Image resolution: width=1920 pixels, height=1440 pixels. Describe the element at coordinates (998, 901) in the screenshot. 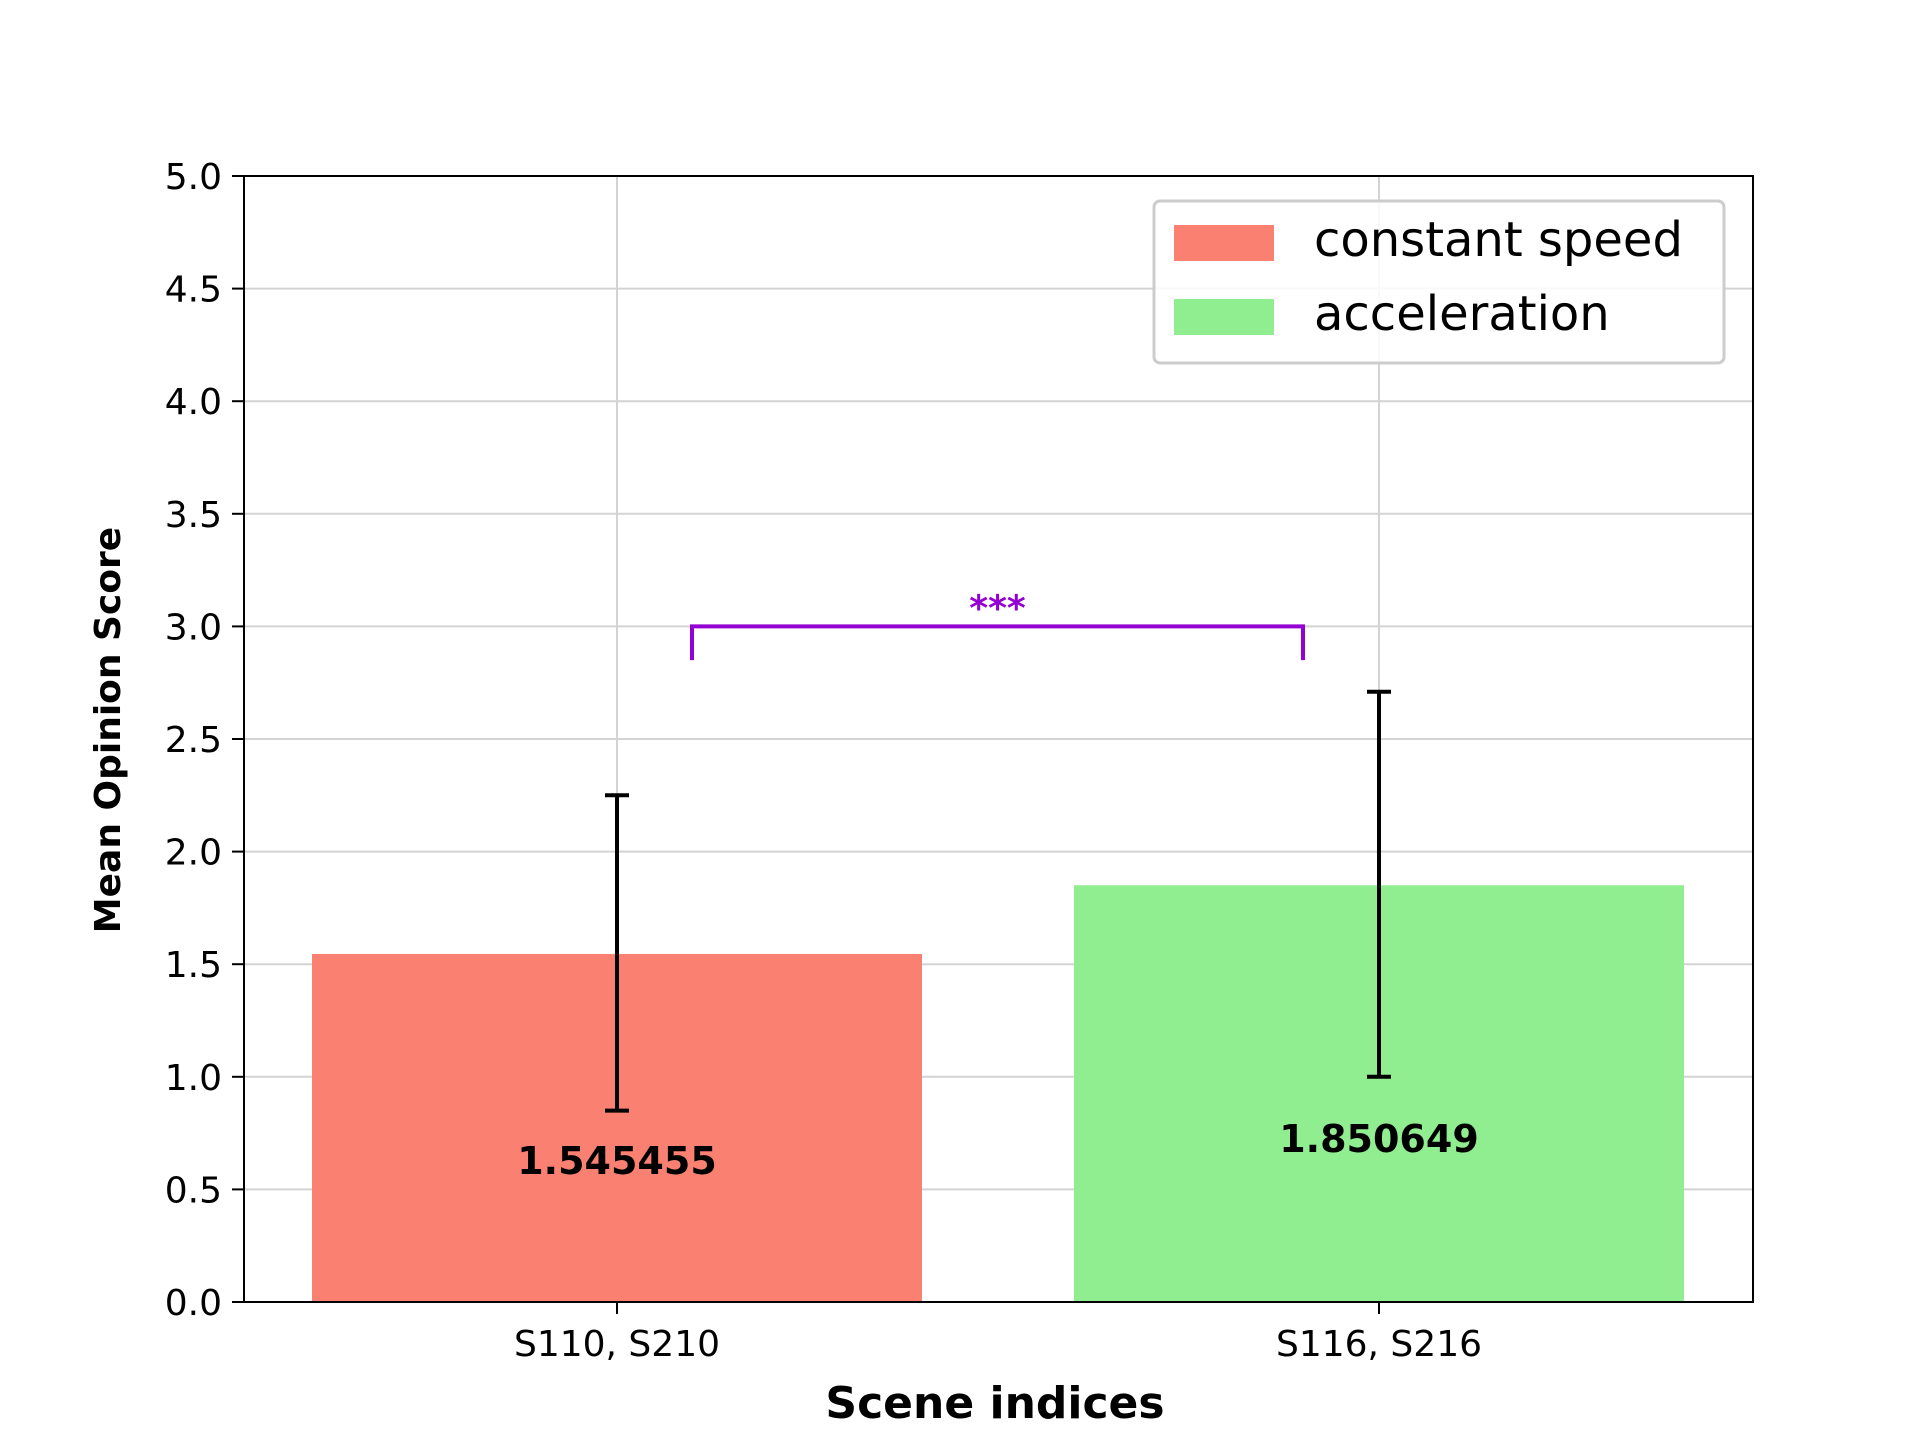

I see `error-bars` at that location.